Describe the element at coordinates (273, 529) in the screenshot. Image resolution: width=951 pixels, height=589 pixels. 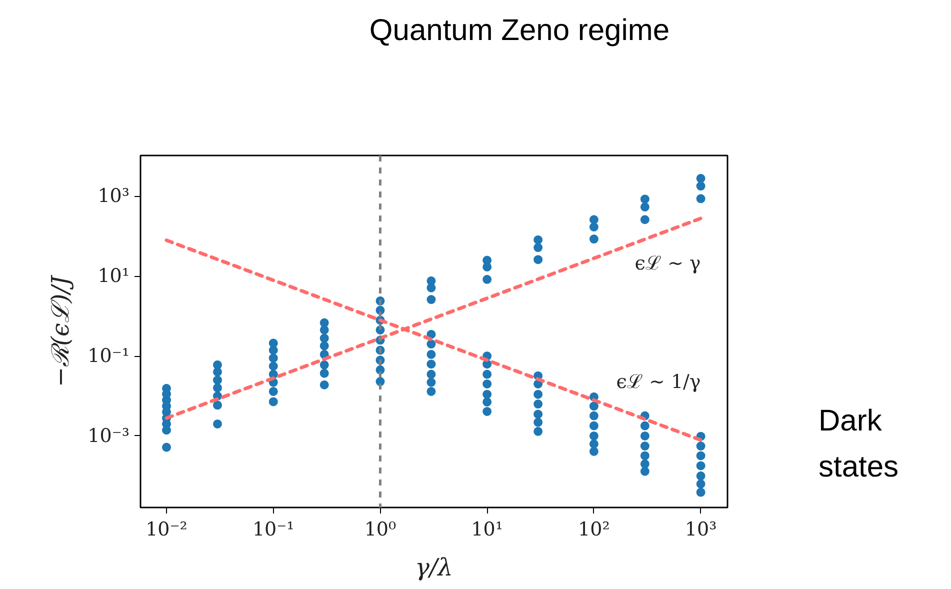
I see `x-tick-label: 10⁻¹` at that location.